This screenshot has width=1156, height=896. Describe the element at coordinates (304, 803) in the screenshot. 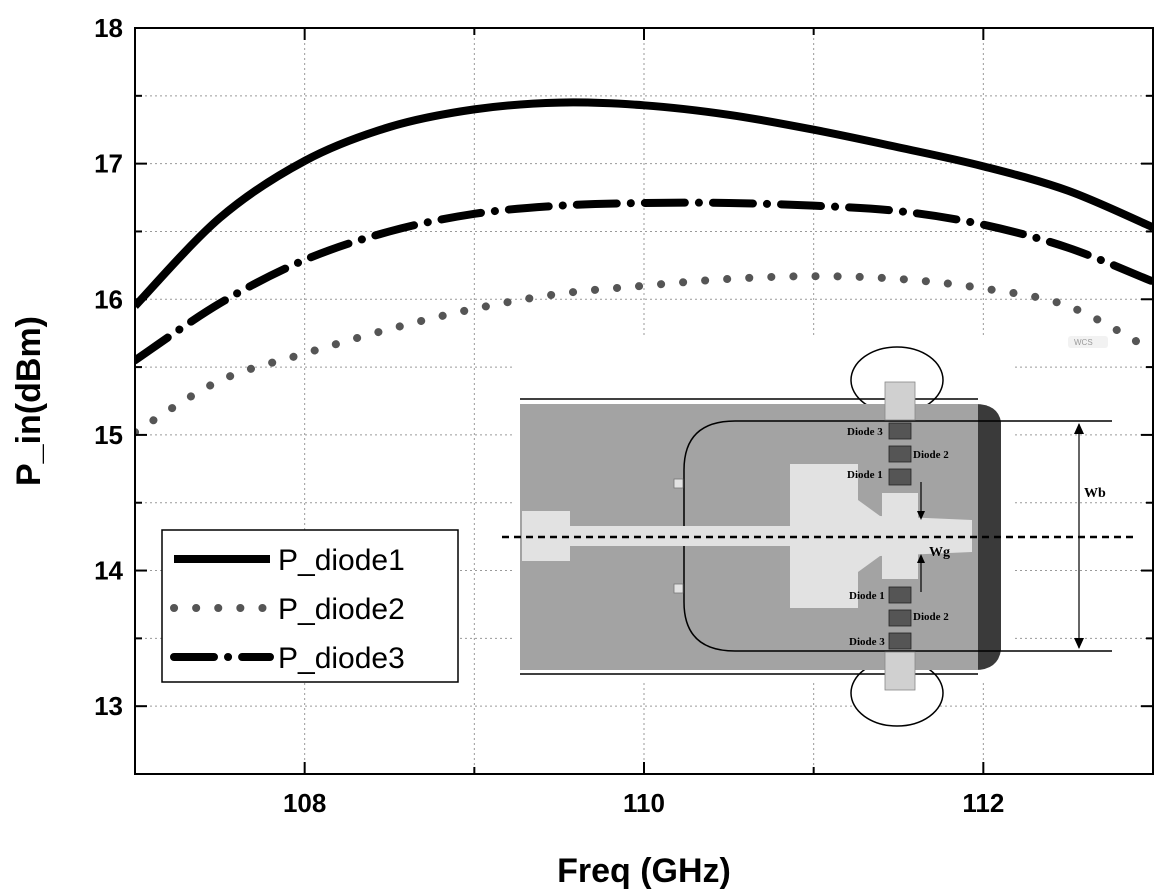

I see `x-tick-label: 108` at that location.